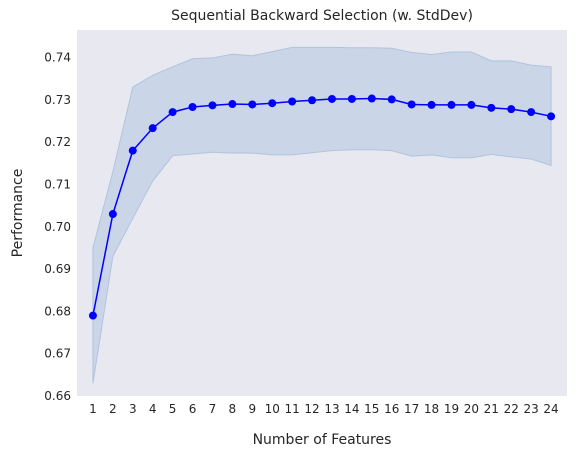  What do you see at coordinates (233, 409) in the screenshot?
I see `x-tick-label: 8` at bounding box center [233, 409].